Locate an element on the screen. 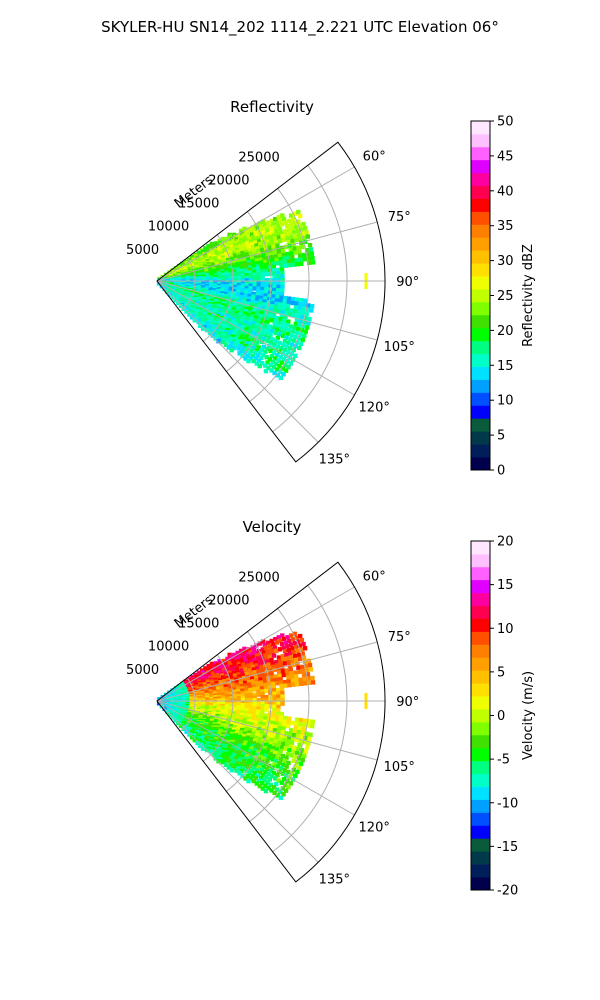 The image size is (600, 1000). range-tick-label: 15000 is located at coordinates (198, 204).